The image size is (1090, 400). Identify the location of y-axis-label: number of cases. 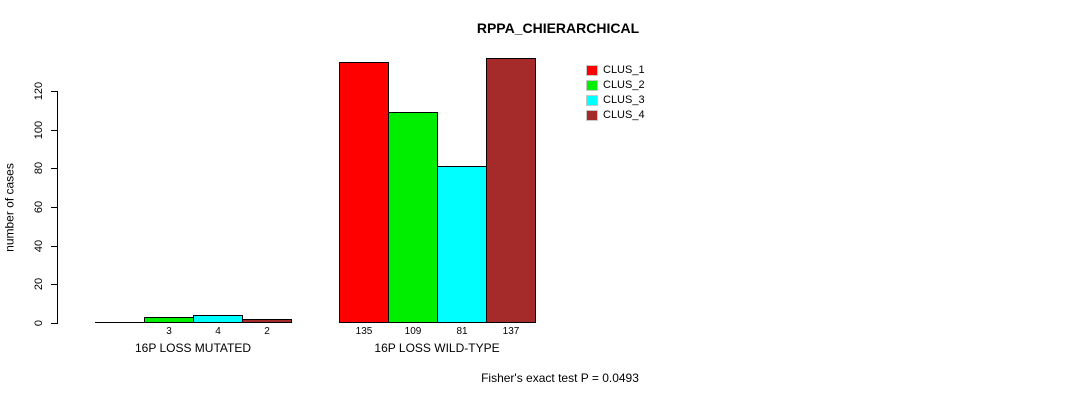
(9, 207).